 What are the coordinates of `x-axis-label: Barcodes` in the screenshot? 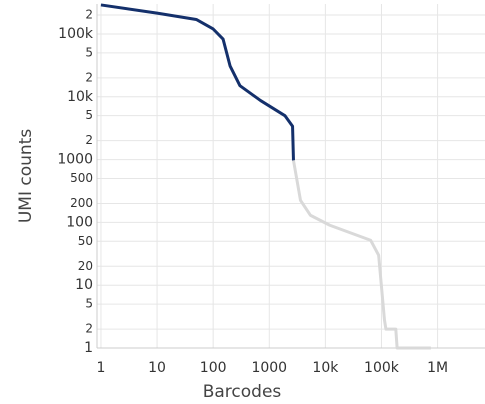 It's located at (242, 392).